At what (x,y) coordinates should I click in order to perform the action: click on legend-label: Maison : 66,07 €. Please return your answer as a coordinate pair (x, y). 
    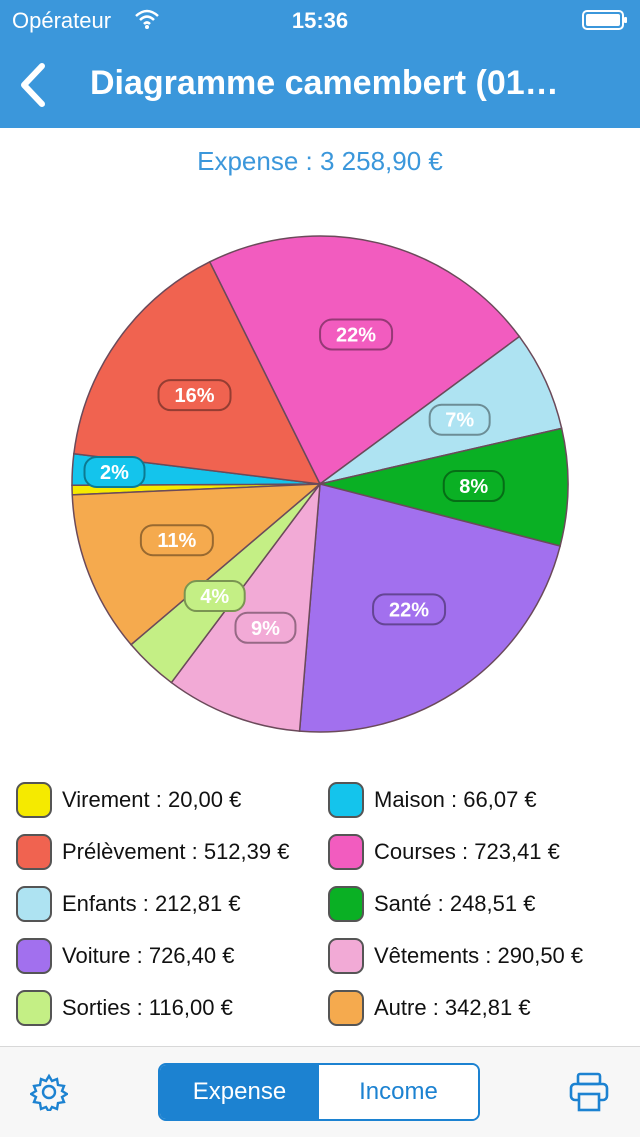
    Looking at the image, I should click on (455, 799).